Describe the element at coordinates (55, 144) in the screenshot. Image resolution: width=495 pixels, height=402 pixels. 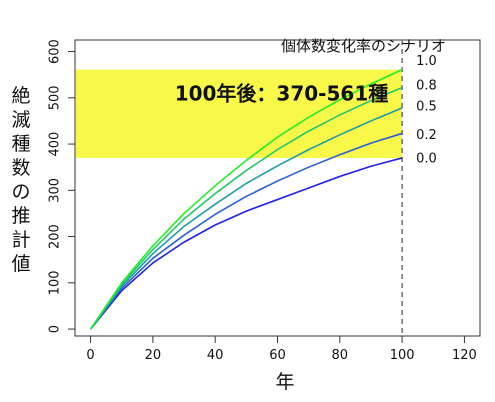
I see `y-tick-label: 400` at that location.